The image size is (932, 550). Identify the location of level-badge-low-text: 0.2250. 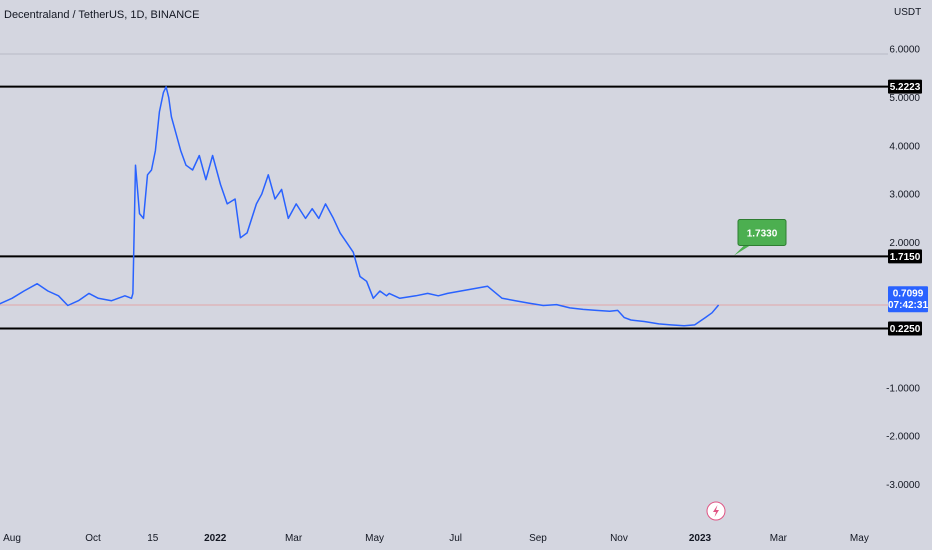
(905, 329).